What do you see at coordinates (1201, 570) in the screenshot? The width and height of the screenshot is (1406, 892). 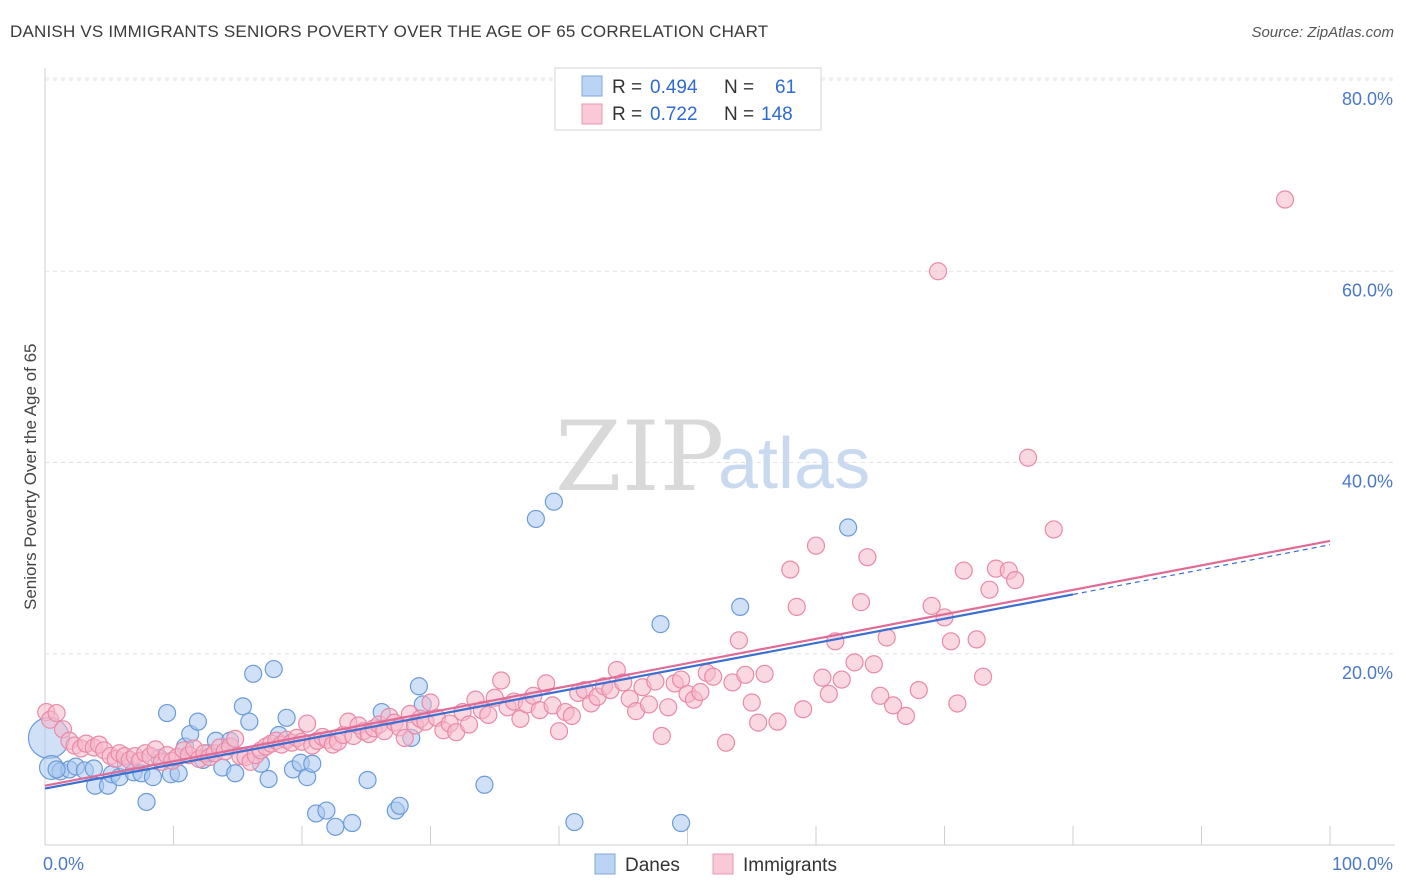 I see `danes-trend-extension` at bounding box center [1201, 570].